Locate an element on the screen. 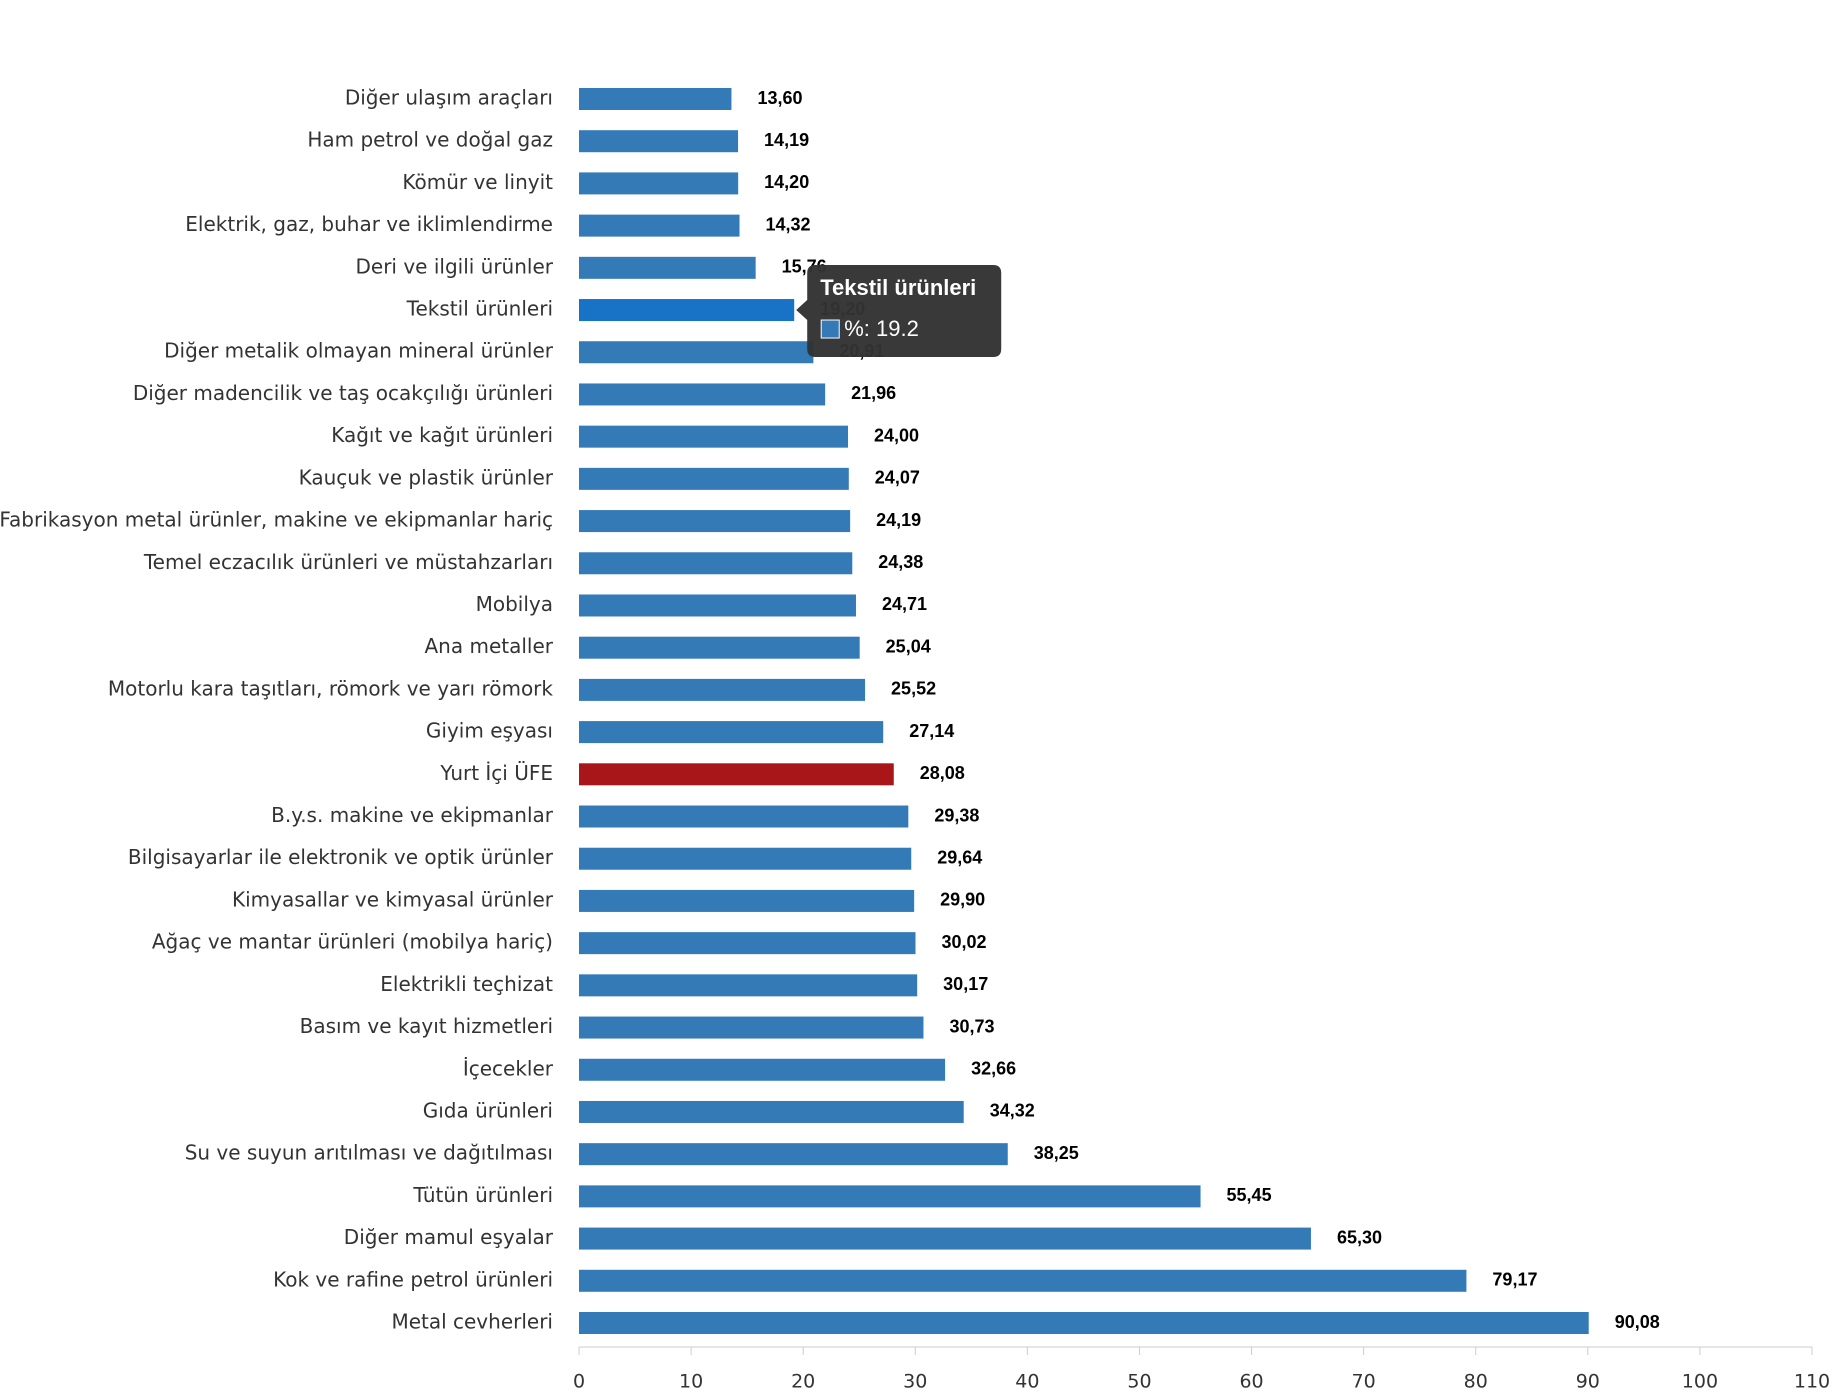 This screenshot has height=1400, width=1830. category-label: Diğer metalik olmayan mineral ürünler is located at coordinates (359, 351).